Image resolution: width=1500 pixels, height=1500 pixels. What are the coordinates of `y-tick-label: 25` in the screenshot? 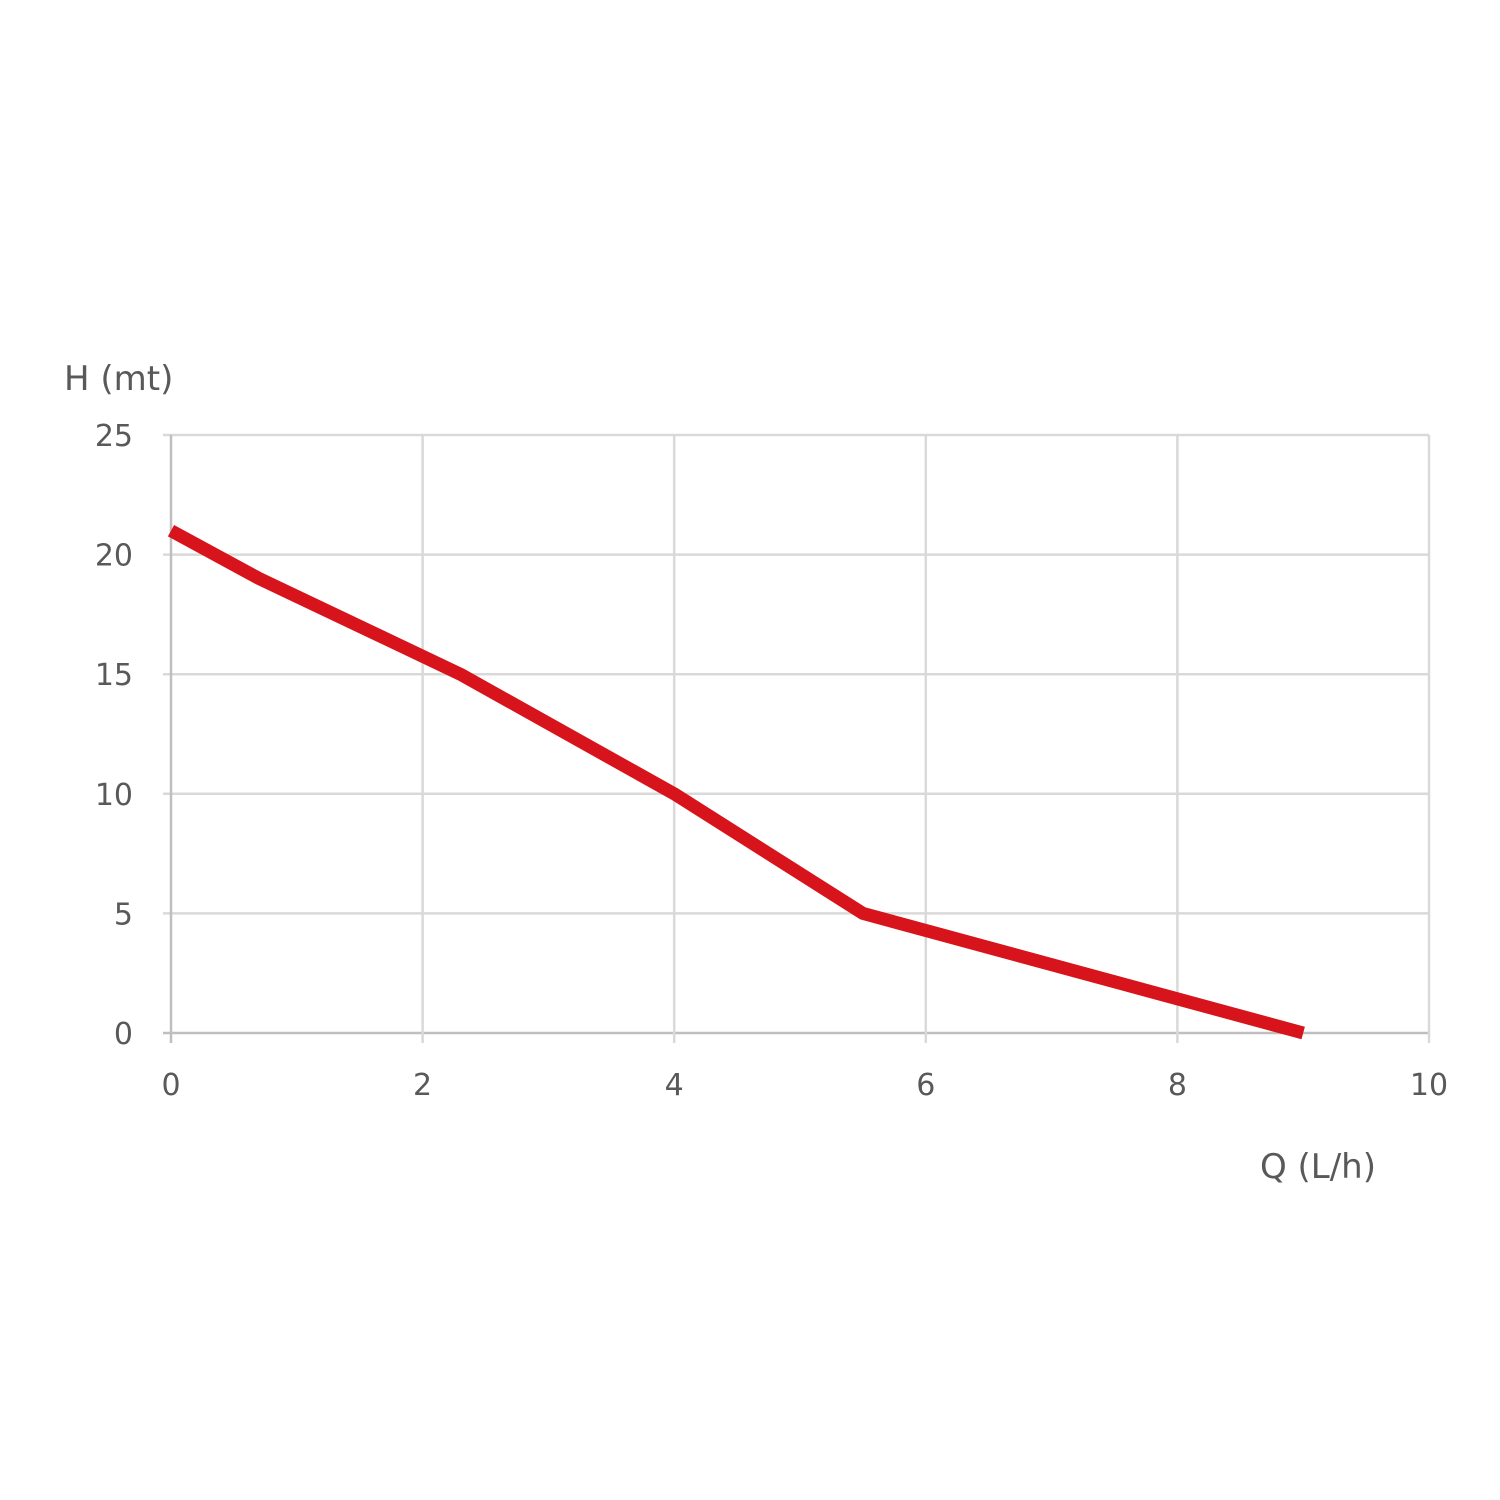 It's located at (114, 436).